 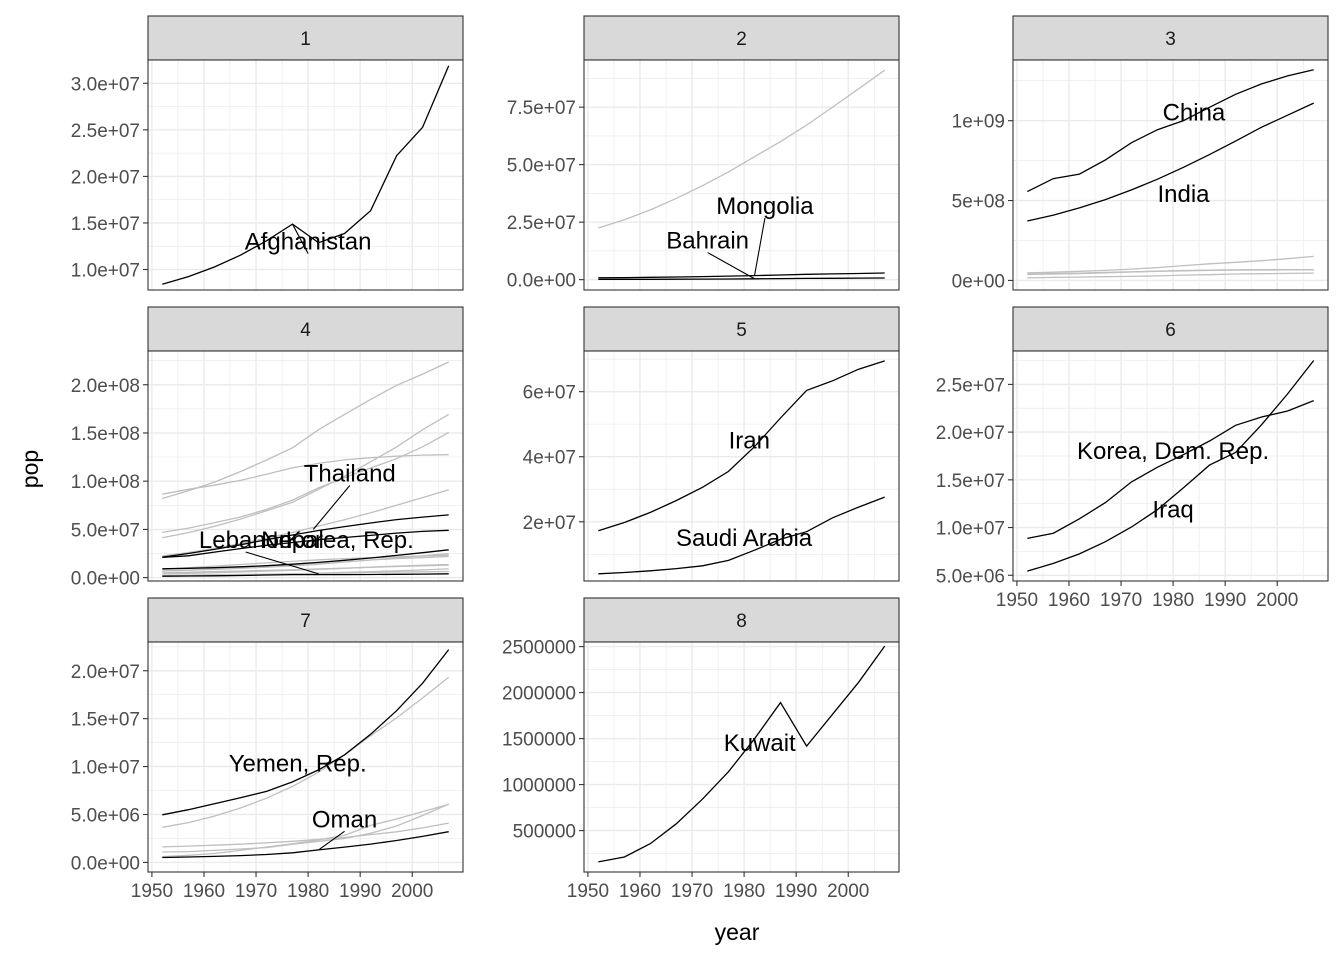 What do you see at coordinates (344, 819) in the screenshot?
I see `series-label: Oman` at bounding box center [344, 819].